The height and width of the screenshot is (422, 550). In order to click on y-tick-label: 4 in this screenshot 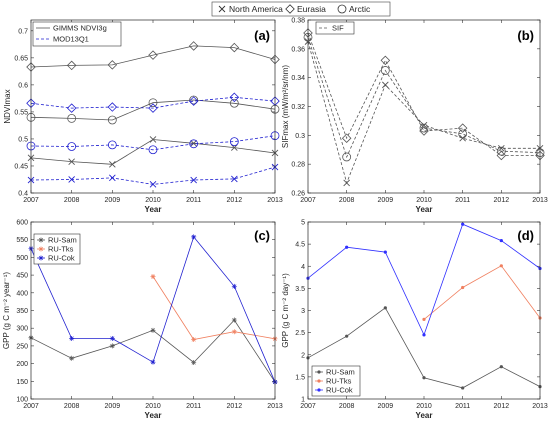, I will do `click(303, 267)`.